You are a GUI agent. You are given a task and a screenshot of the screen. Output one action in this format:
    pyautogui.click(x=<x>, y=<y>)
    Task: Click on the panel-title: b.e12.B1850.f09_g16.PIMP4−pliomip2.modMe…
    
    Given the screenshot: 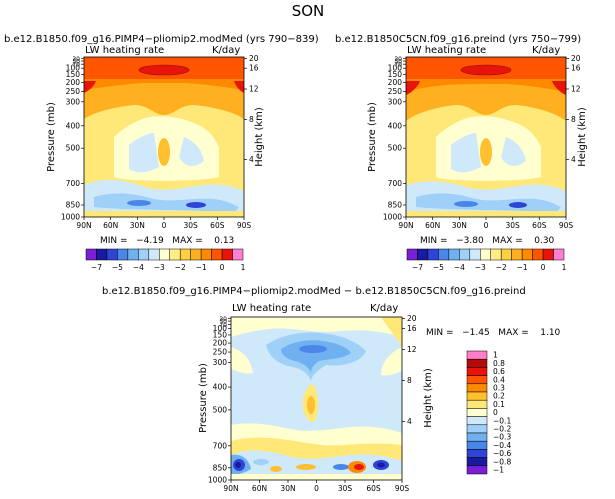 What is the action you would take?
    pyautogui.click(x=314, y=291)
    